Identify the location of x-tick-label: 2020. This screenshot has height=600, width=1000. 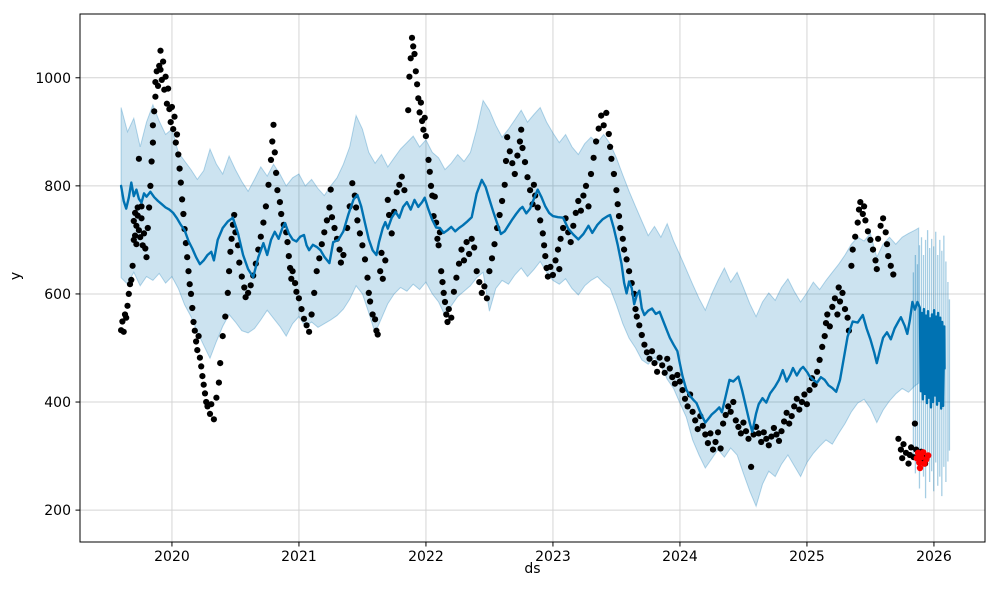
(172, 557).